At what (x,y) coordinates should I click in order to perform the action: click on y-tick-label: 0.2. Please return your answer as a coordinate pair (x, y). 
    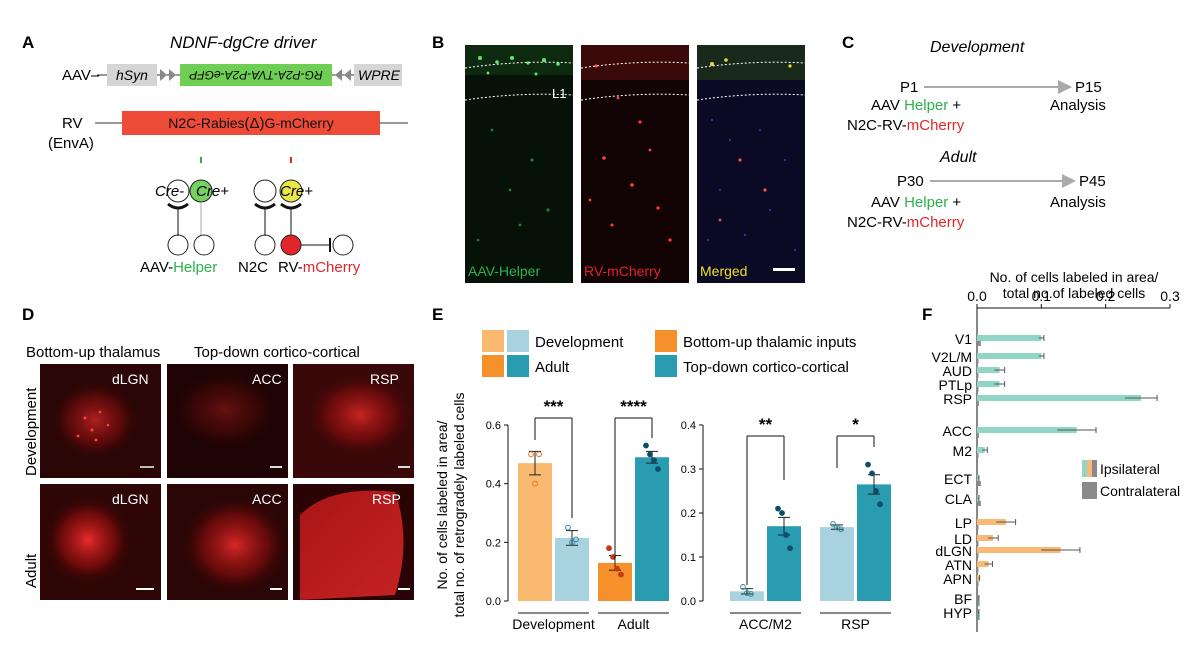
    Looking at the image, I should click on (688, 514).